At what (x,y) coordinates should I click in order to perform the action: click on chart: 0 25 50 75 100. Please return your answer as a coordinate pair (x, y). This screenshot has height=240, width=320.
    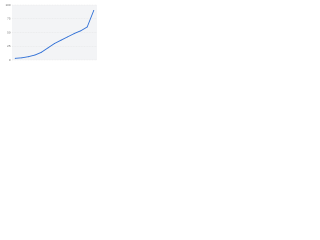
    Looking at the image, I should click on (51, 32).